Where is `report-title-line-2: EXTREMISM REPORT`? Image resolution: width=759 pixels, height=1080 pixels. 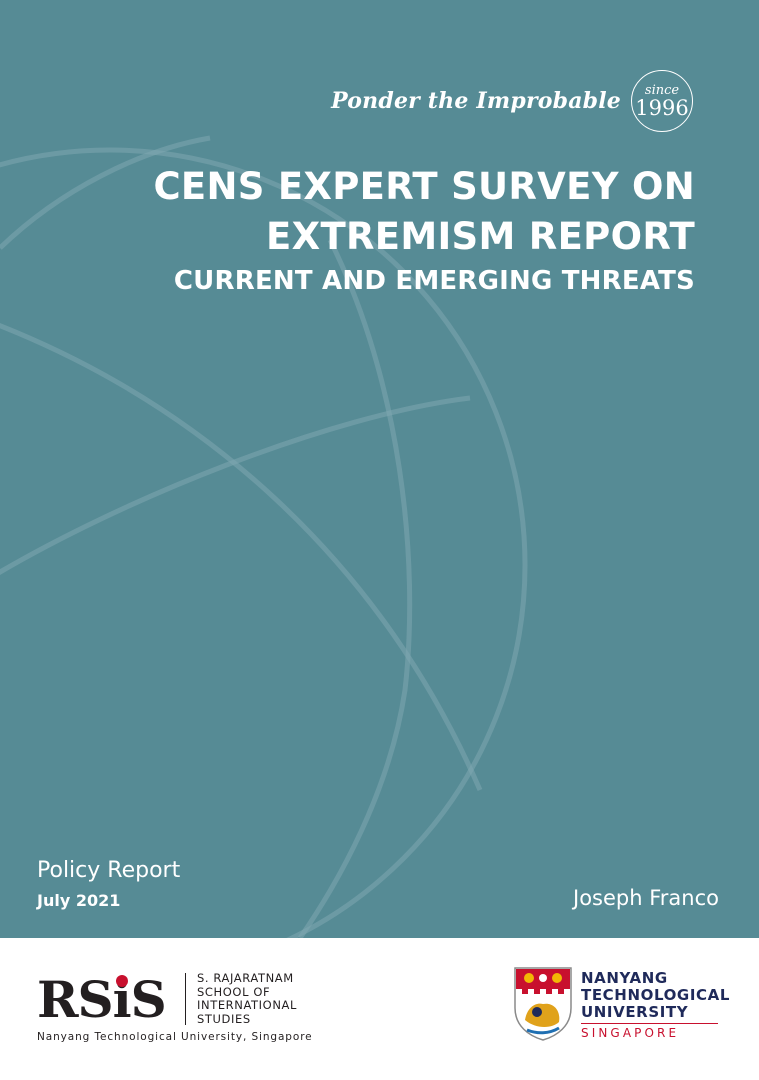
report-title-line-2: EXTREMISM REPORT is located at coordinates (480, 236).